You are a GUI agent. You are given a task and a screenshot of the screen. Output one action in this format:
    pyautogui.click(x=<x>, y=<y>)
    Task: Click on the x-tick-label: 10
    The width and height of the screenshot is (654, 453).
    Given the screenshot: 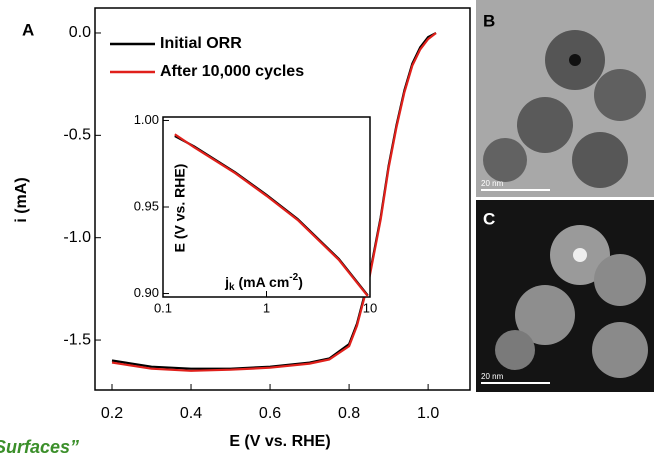 What is the action you would take?
    pyautogui.click(x=370, y=307)
    